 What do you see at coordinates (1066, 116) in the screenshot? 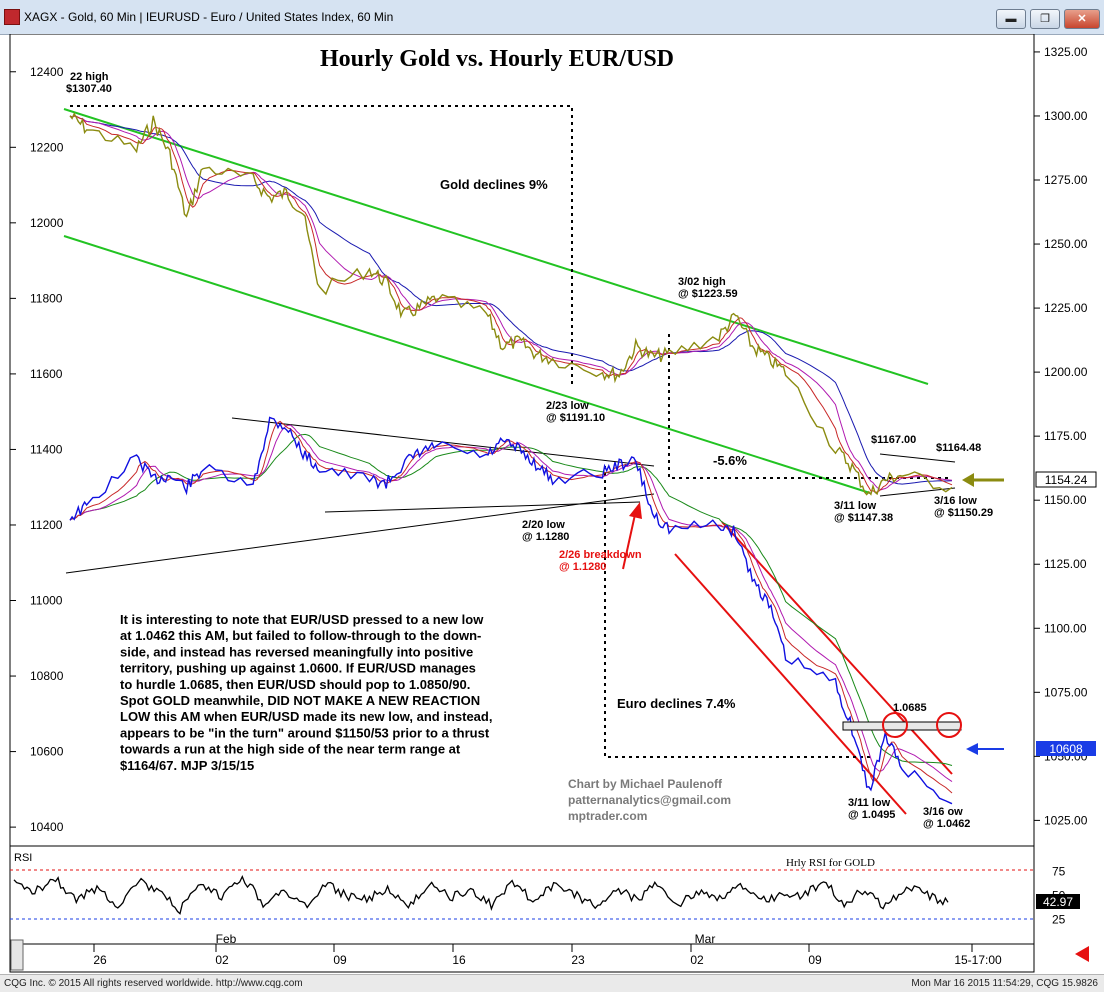
I see `right-tick-label: 1300.00` at bounding box center [1066, 116].